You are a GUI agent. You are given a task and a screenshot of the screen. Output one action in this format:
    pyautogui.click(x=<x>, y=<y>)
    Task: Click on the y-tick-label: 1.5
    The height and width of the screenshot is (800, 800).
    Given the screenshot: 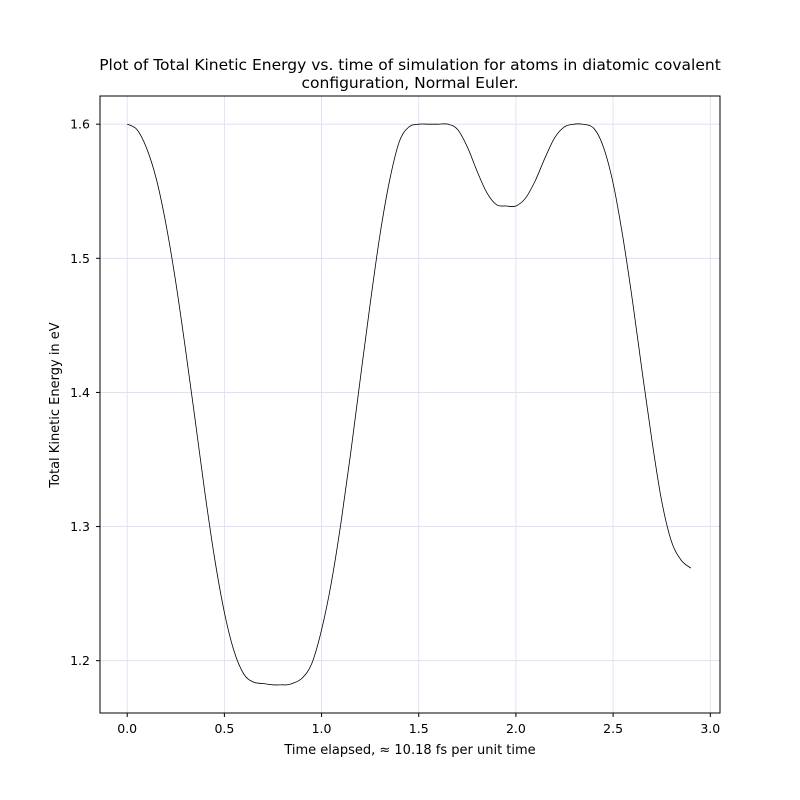 What is the action you would take?
    pyautogui.click(x=80, y=258)
    